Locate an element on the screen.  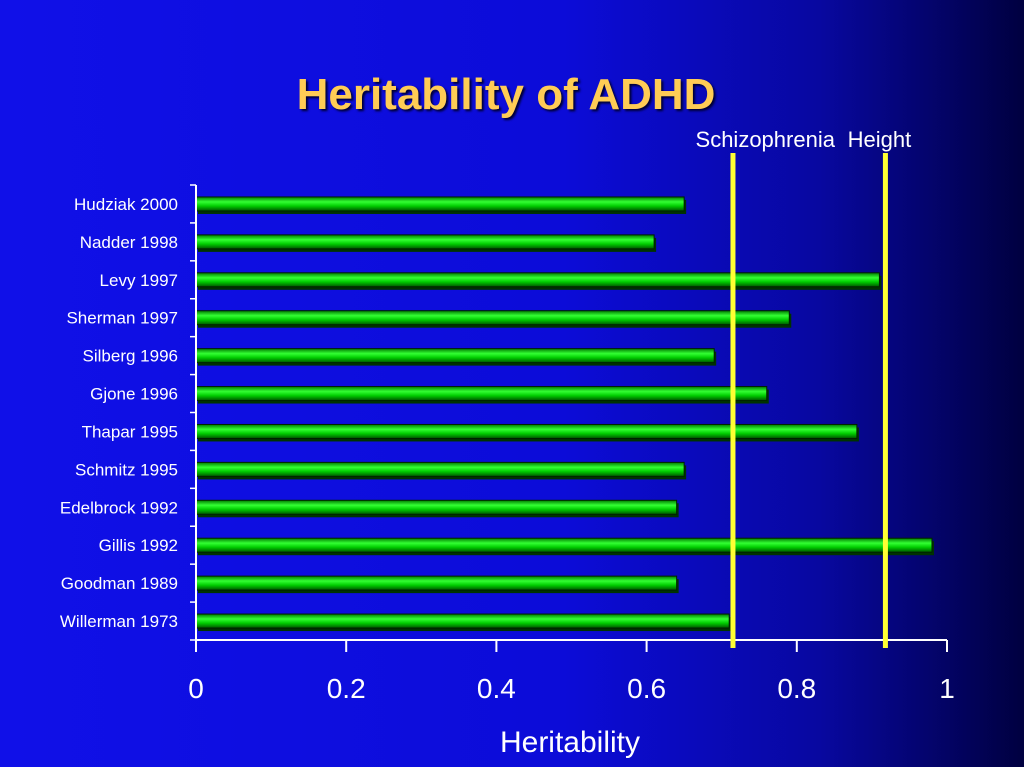
reference-line-label: Height is located at coordinates (880, 139).